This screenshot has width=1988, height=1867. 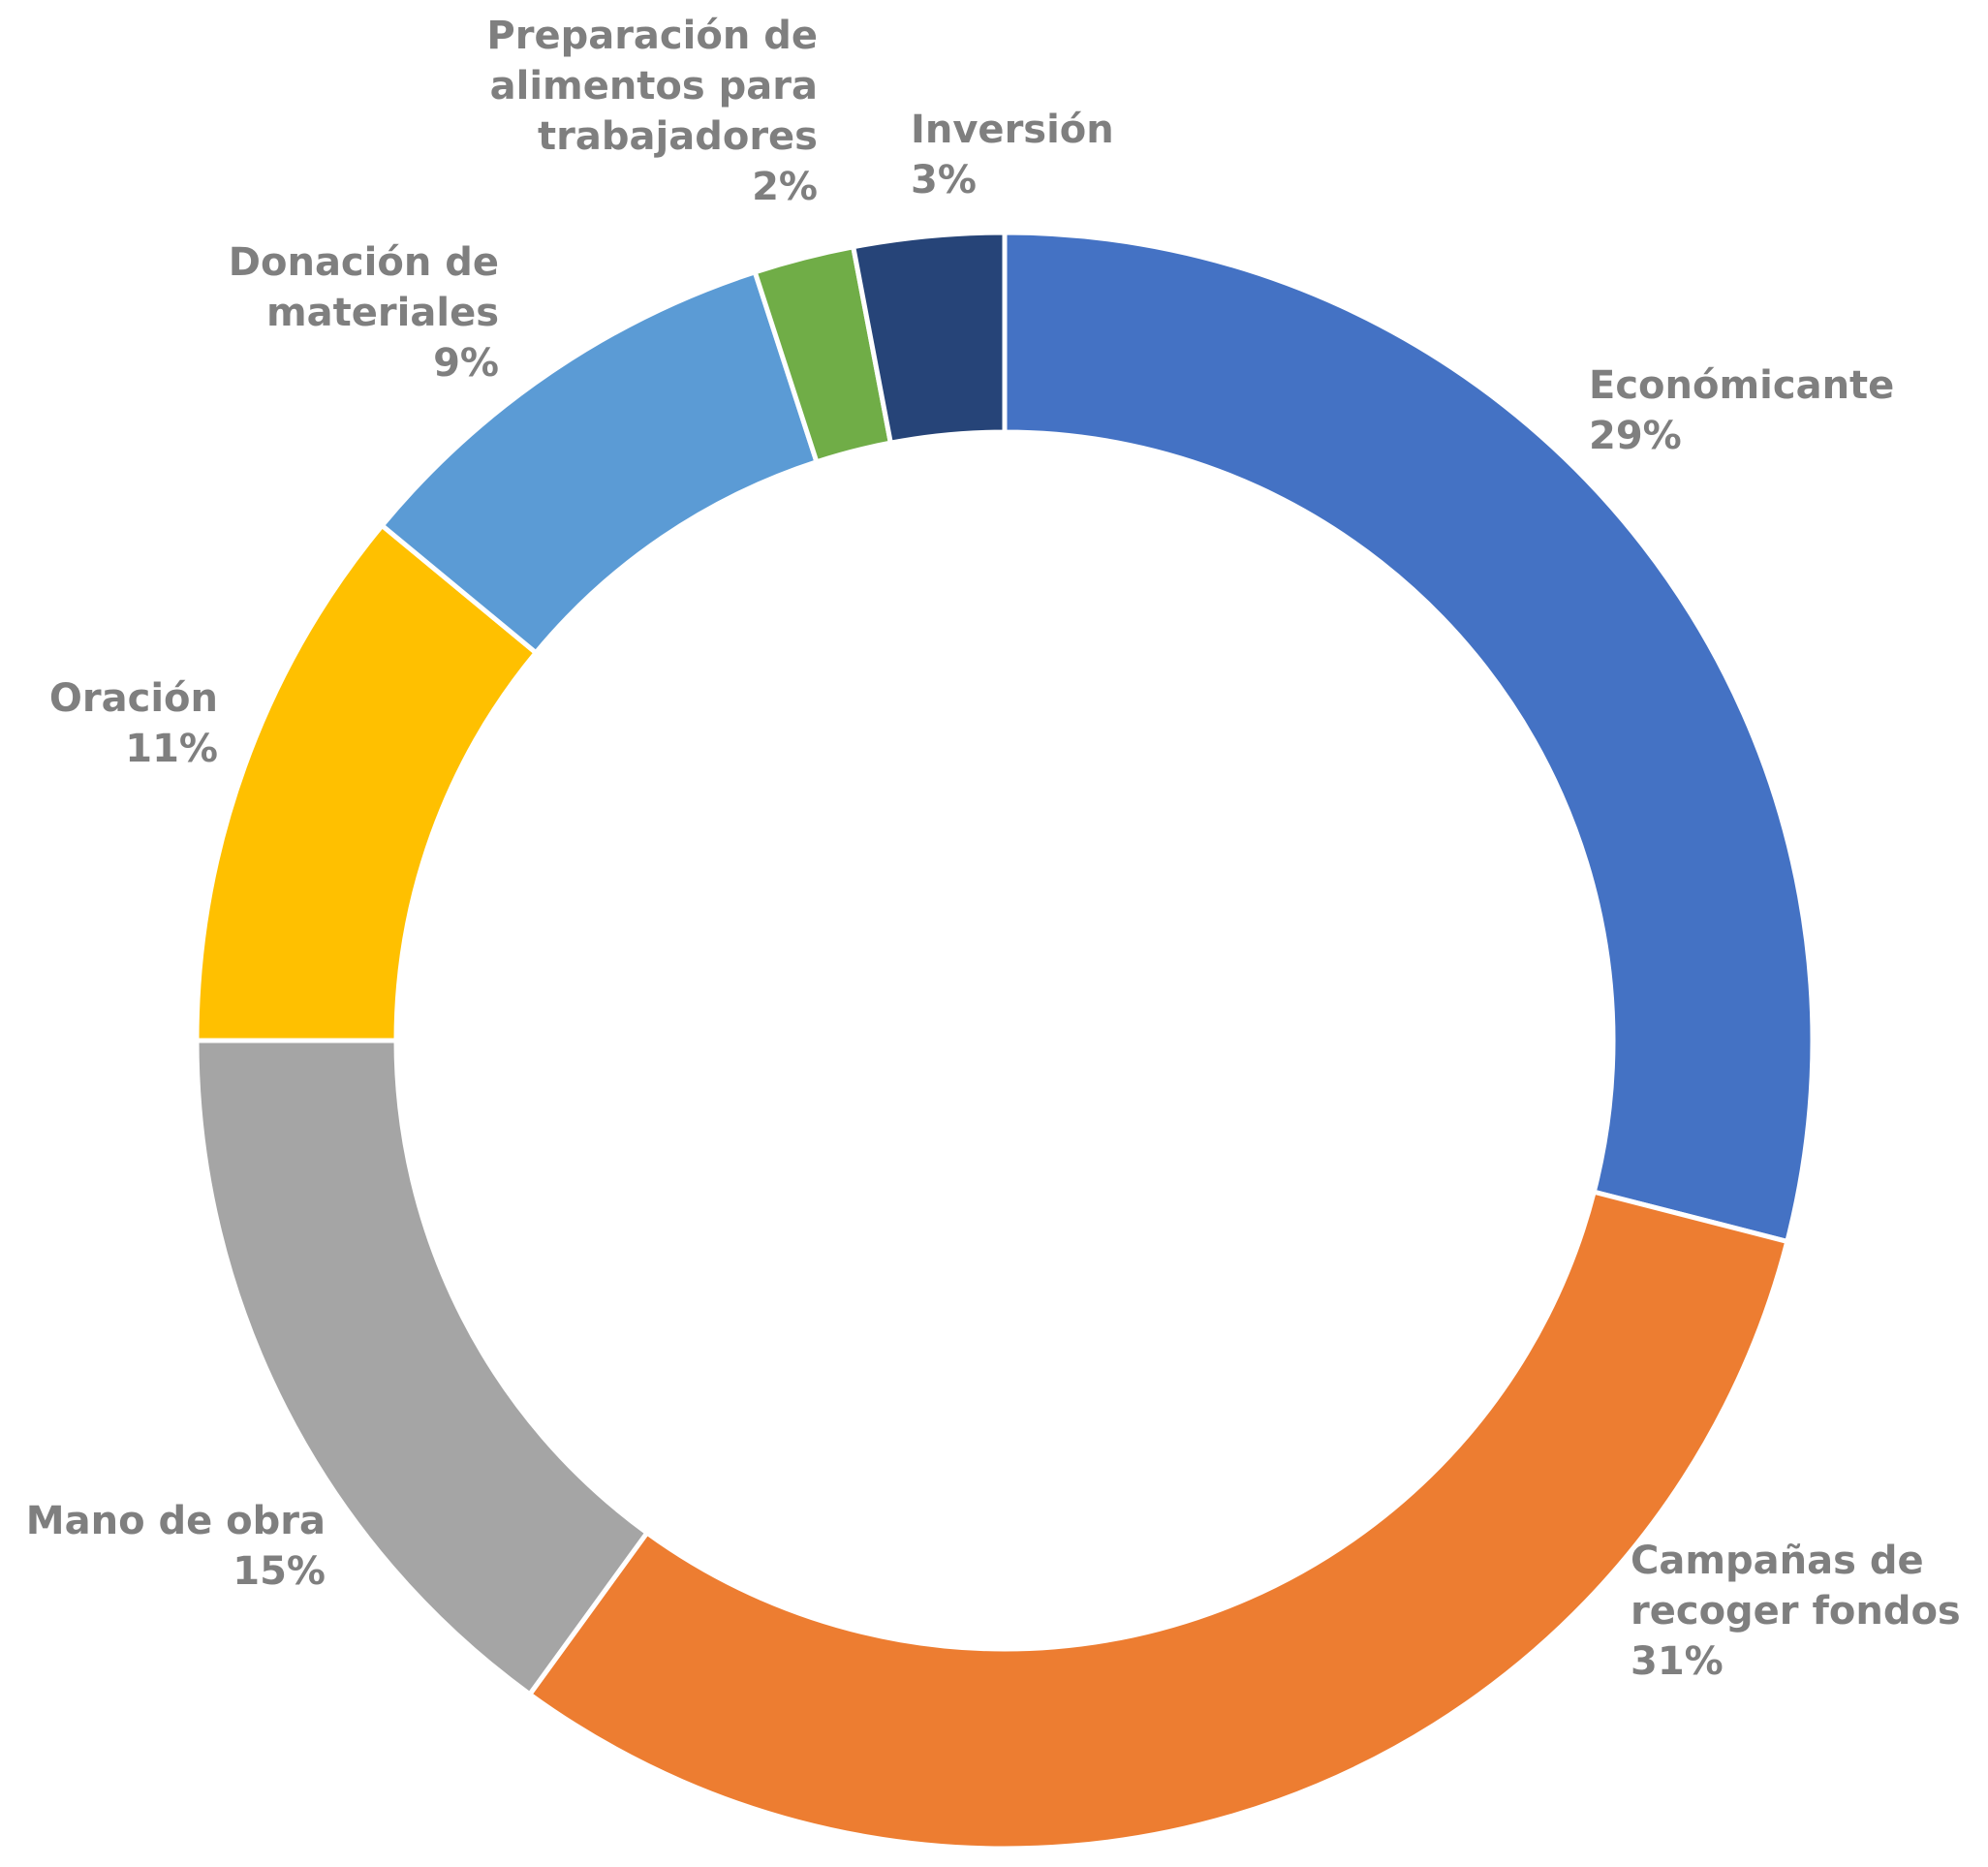 What do you see at coordinates (363, 263) in the screenshot?
I see `slice-name-line: Donación de` at bounding box center [363, 263].